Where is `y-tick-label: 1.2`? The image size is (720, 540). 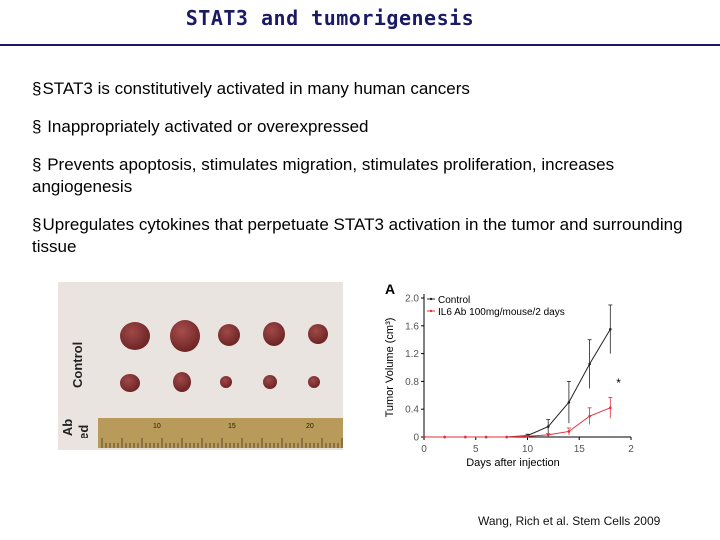
y-tick-label: 1.2 is located at coordinates (412, 354).